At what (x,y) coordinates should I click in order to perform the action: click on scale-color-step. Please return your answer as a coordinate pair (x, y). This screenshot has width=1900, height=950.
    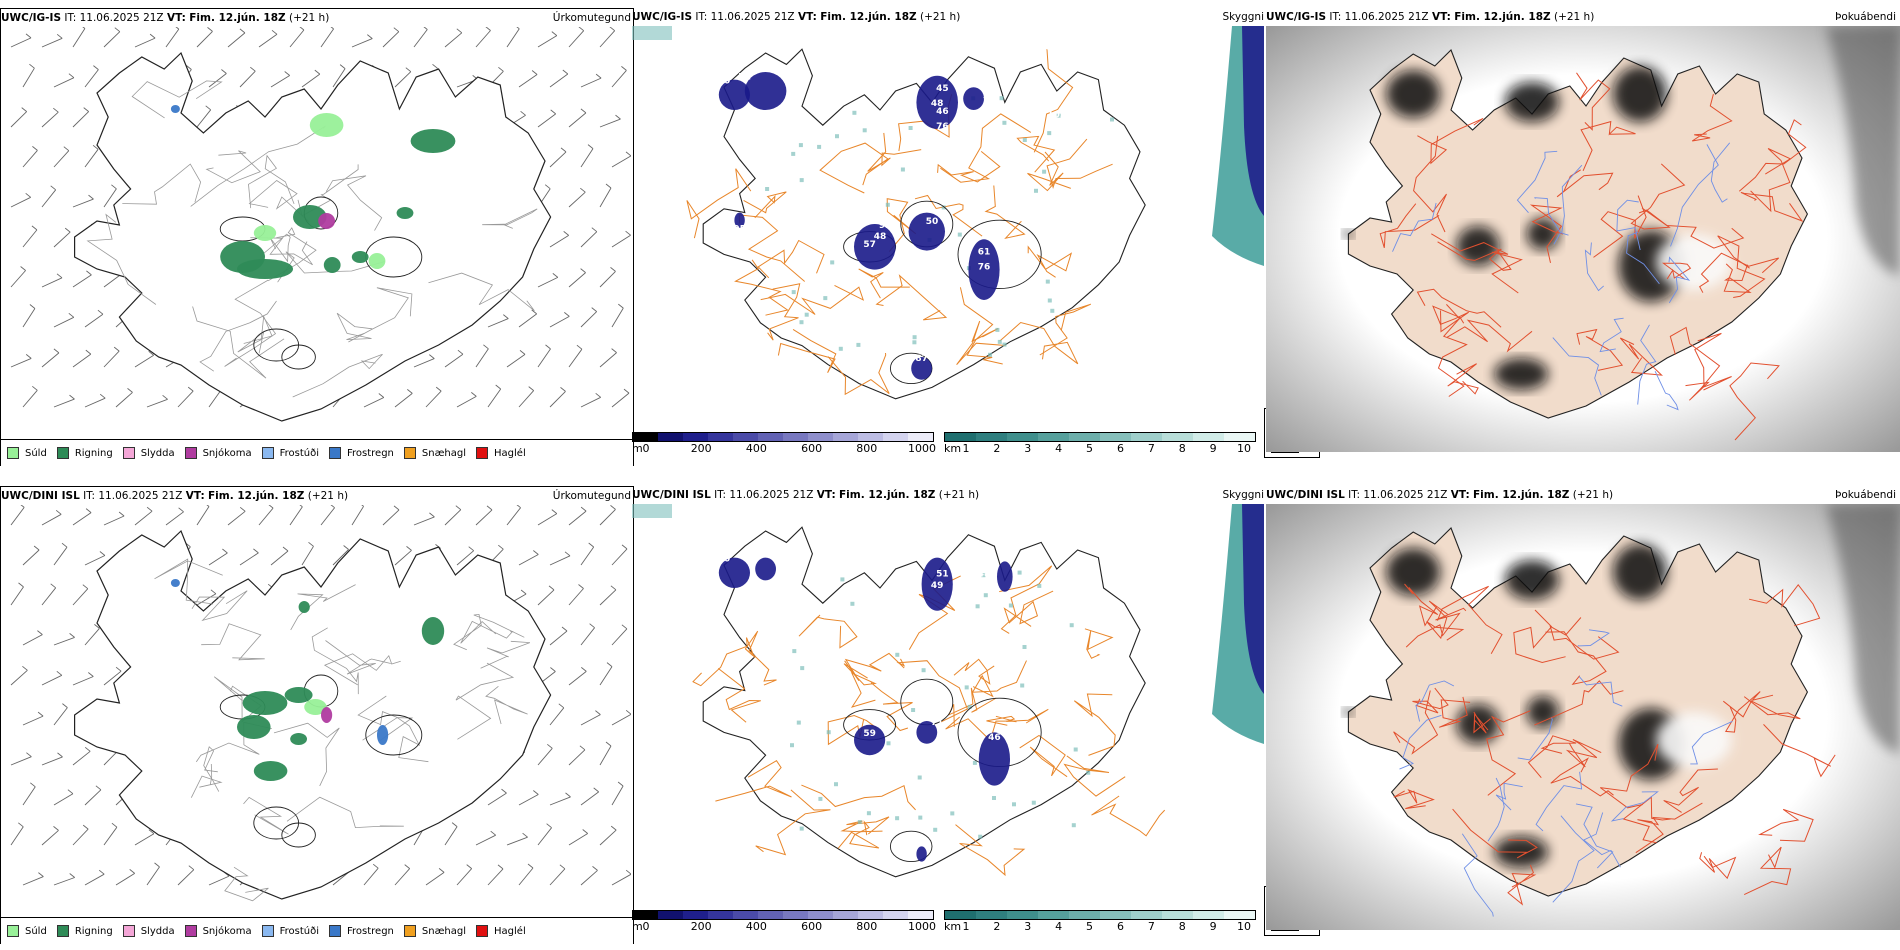
    Looking at the image, I should click on (745, 915).